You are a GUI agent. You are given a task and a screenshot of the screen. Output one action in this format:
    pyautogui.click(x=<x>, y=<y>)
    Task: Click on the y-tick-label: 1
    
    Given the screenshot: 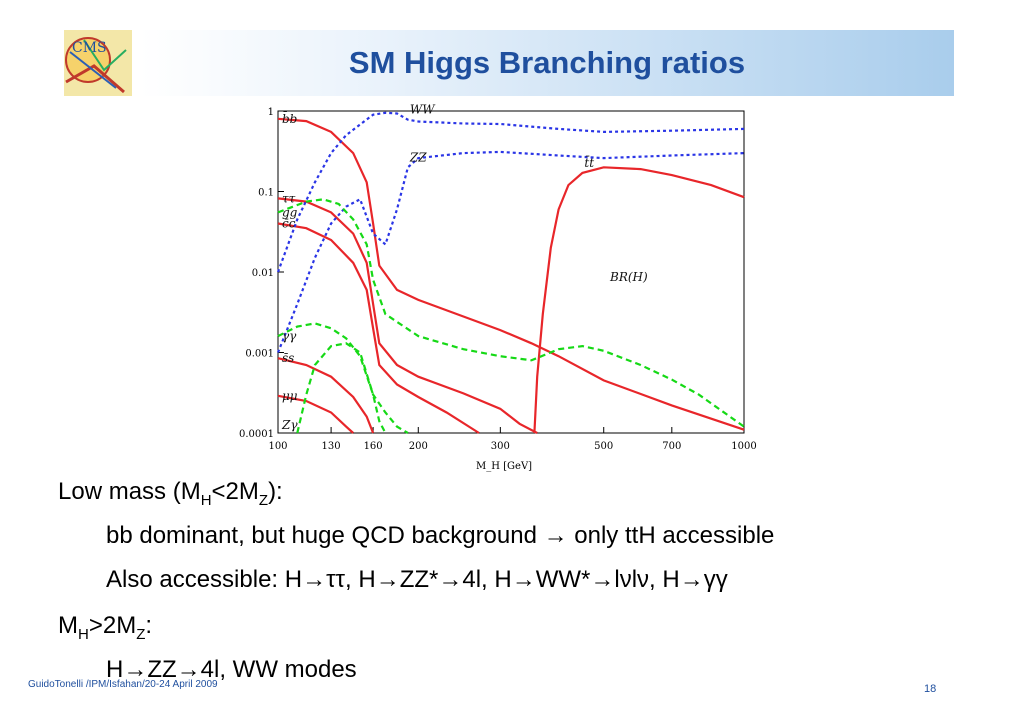 What is the action you would take?
    pyautogui.click(x=271, y=112)
    